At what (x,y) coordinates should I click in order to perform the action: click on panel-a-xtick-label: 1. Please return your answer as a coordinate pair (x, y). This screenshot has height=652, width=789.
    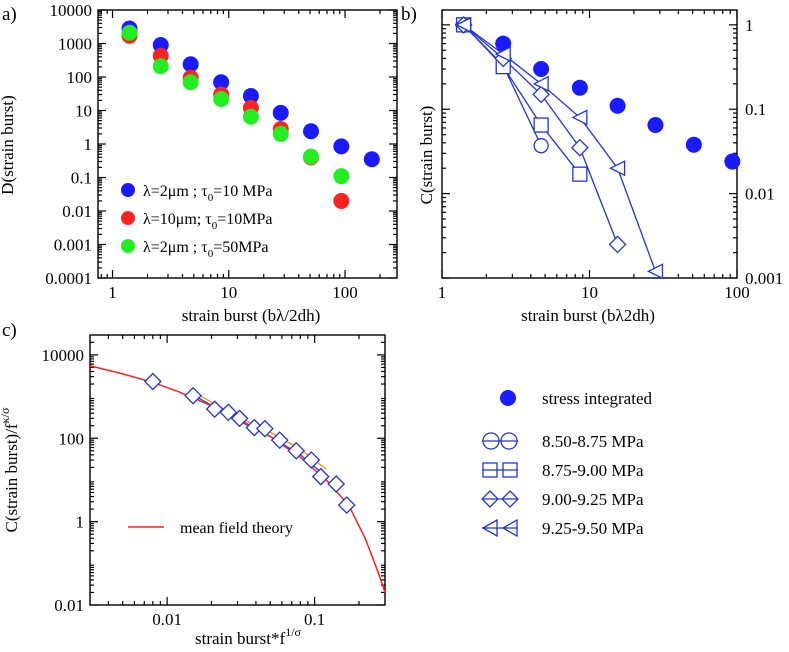
    Looking at the image, I should click on (112, 292).